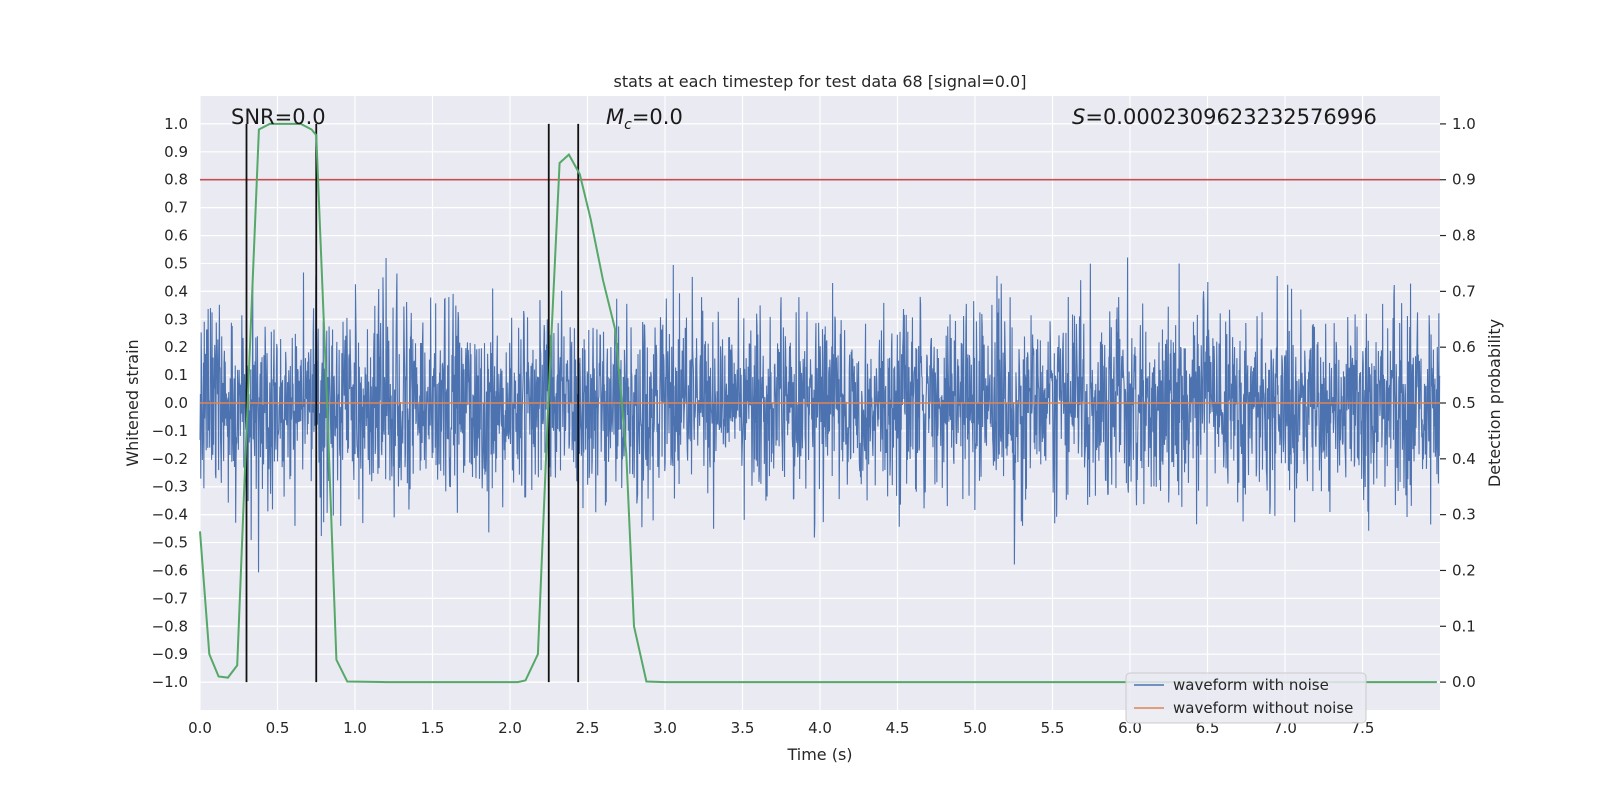  I want to click on y2-tick-label: 0.2, so click(1464, 570).